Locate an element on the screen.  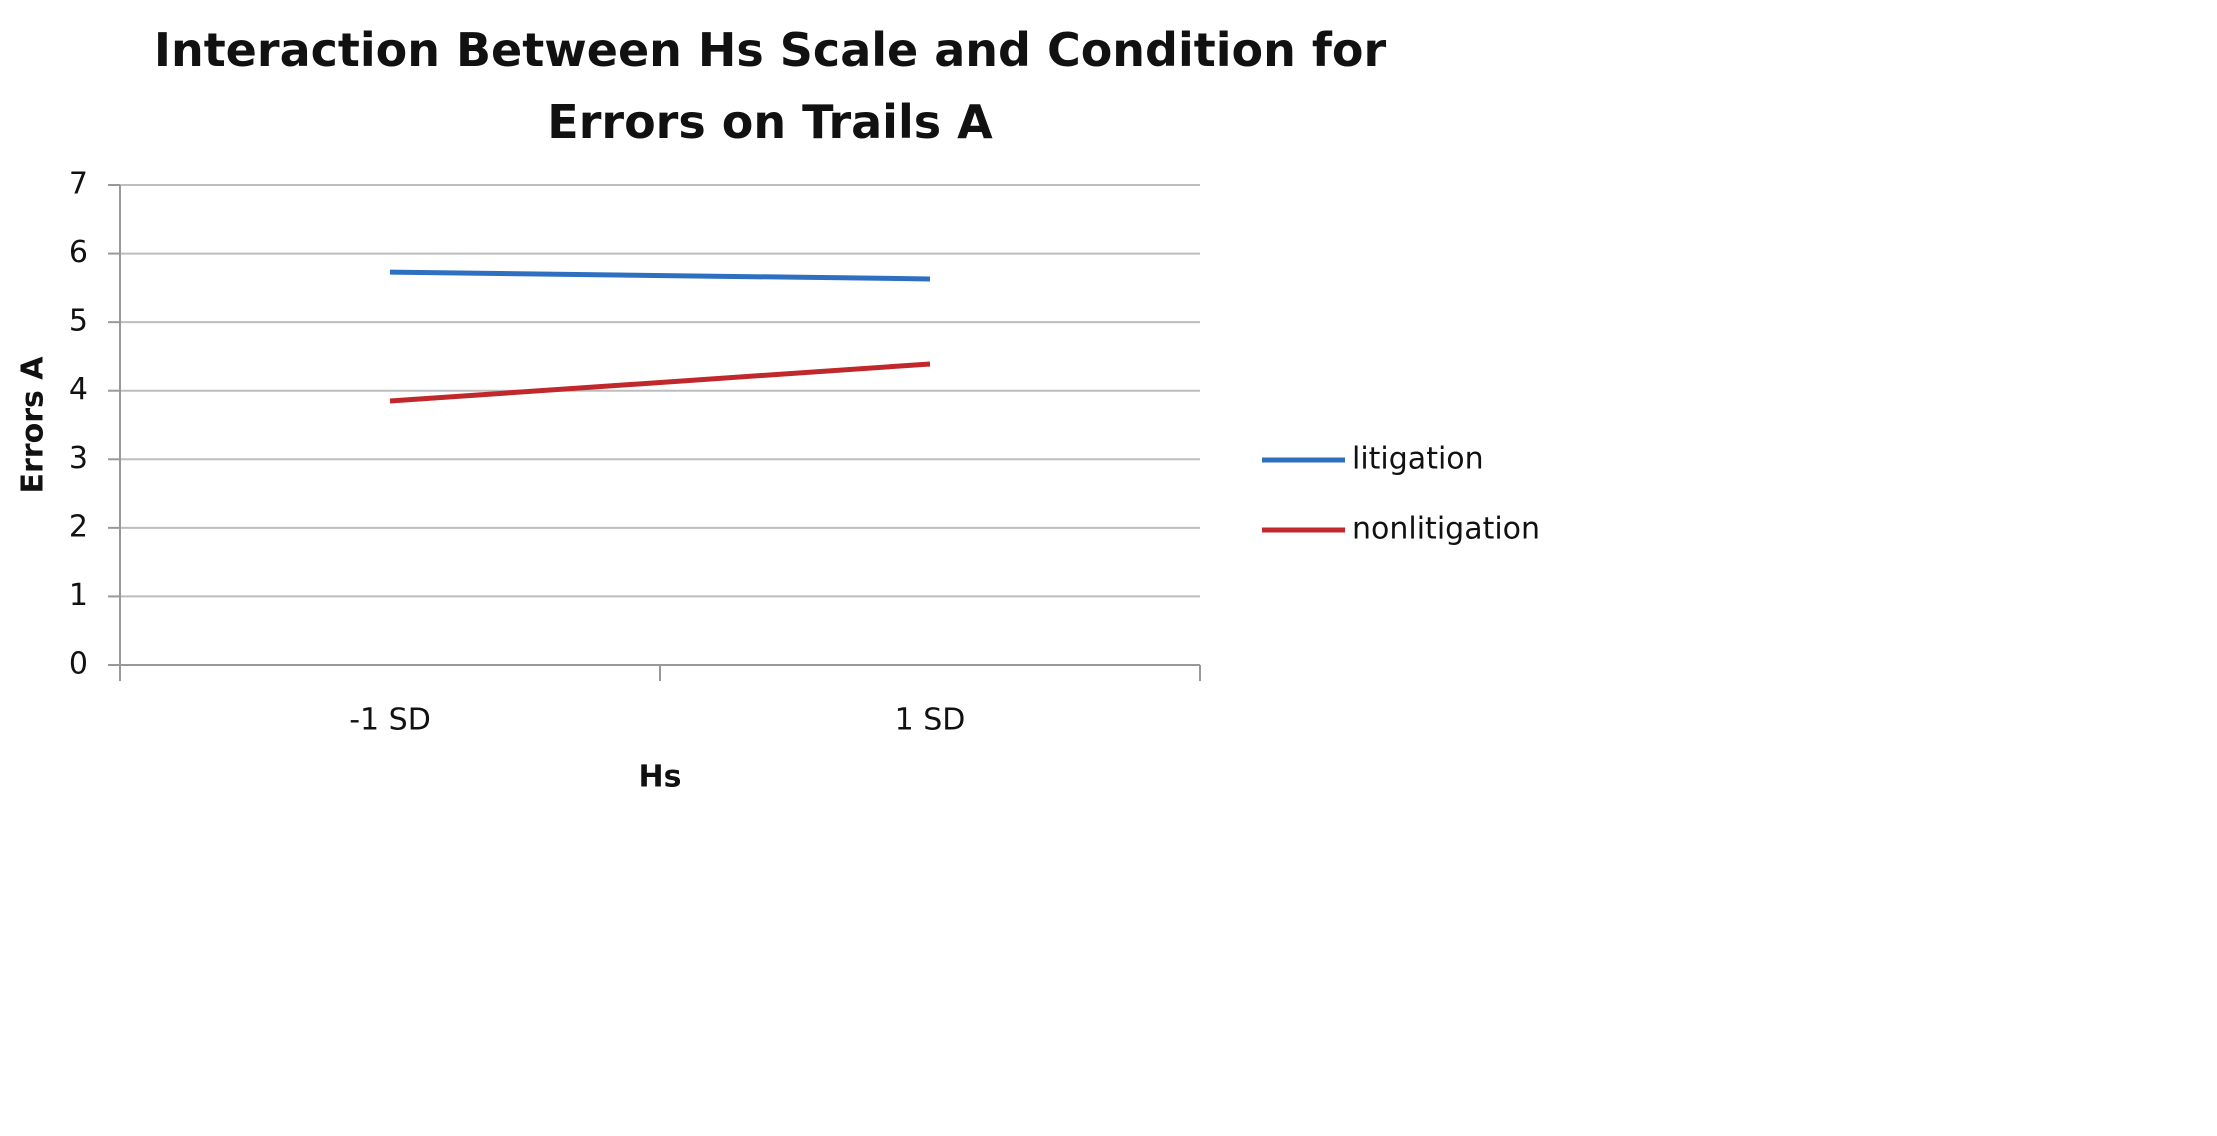
y-tick-label: 3 is located at coordinates (78, 458).